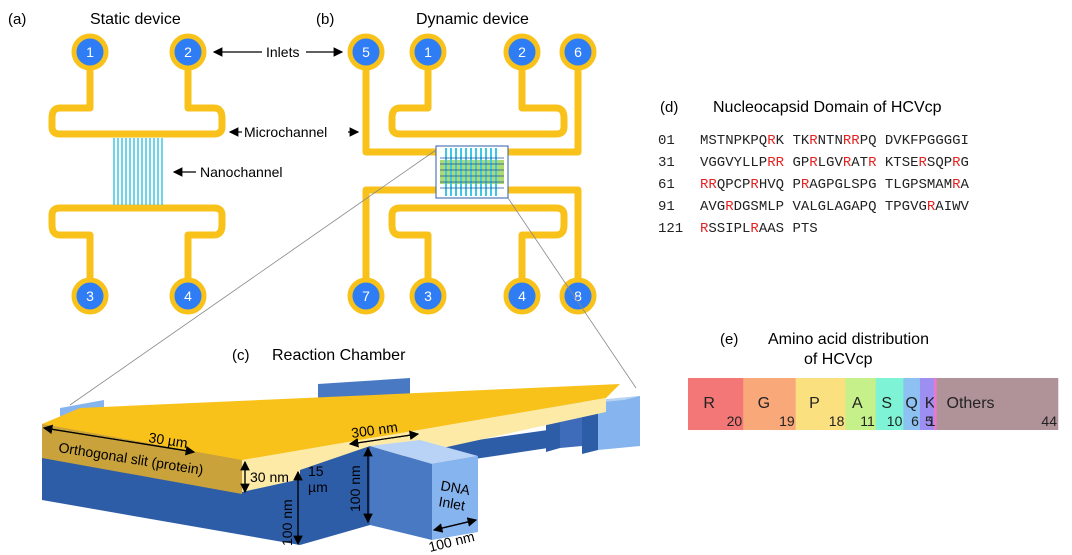 The width and height of the screenshot is (1072, 555). I want to click on static-inlet-2: 2, so click(188, 52).